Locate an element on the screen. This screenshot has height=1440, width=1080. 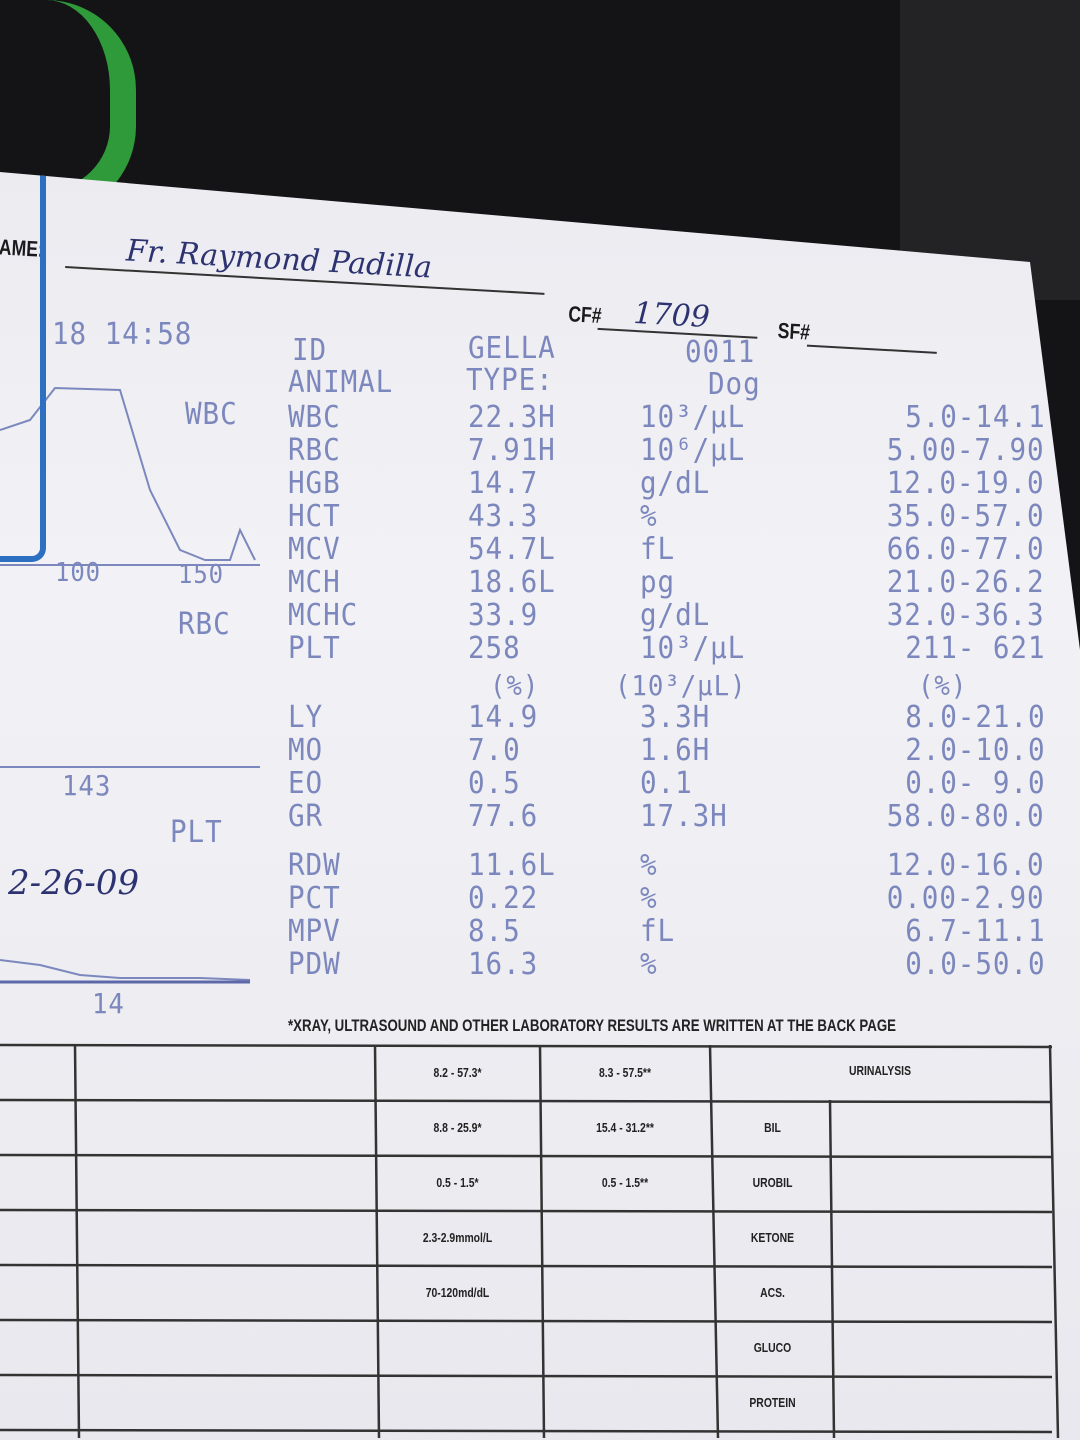
handwritten-date: 2-26-09 is located at coordinates (74, 883).